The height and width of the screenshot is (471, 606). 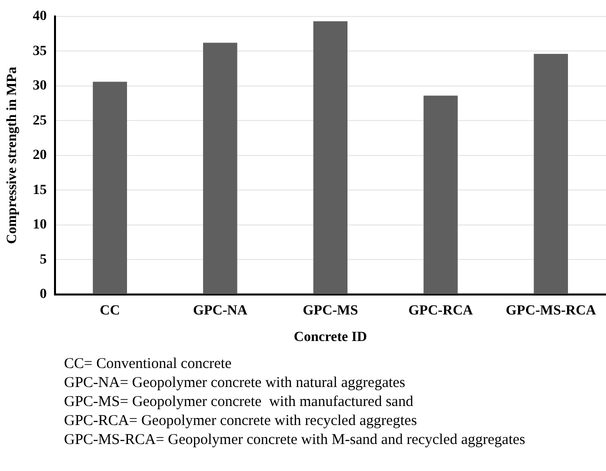 I want to click on x-tick-label: GPC-NA, so click(x=220, y=310).